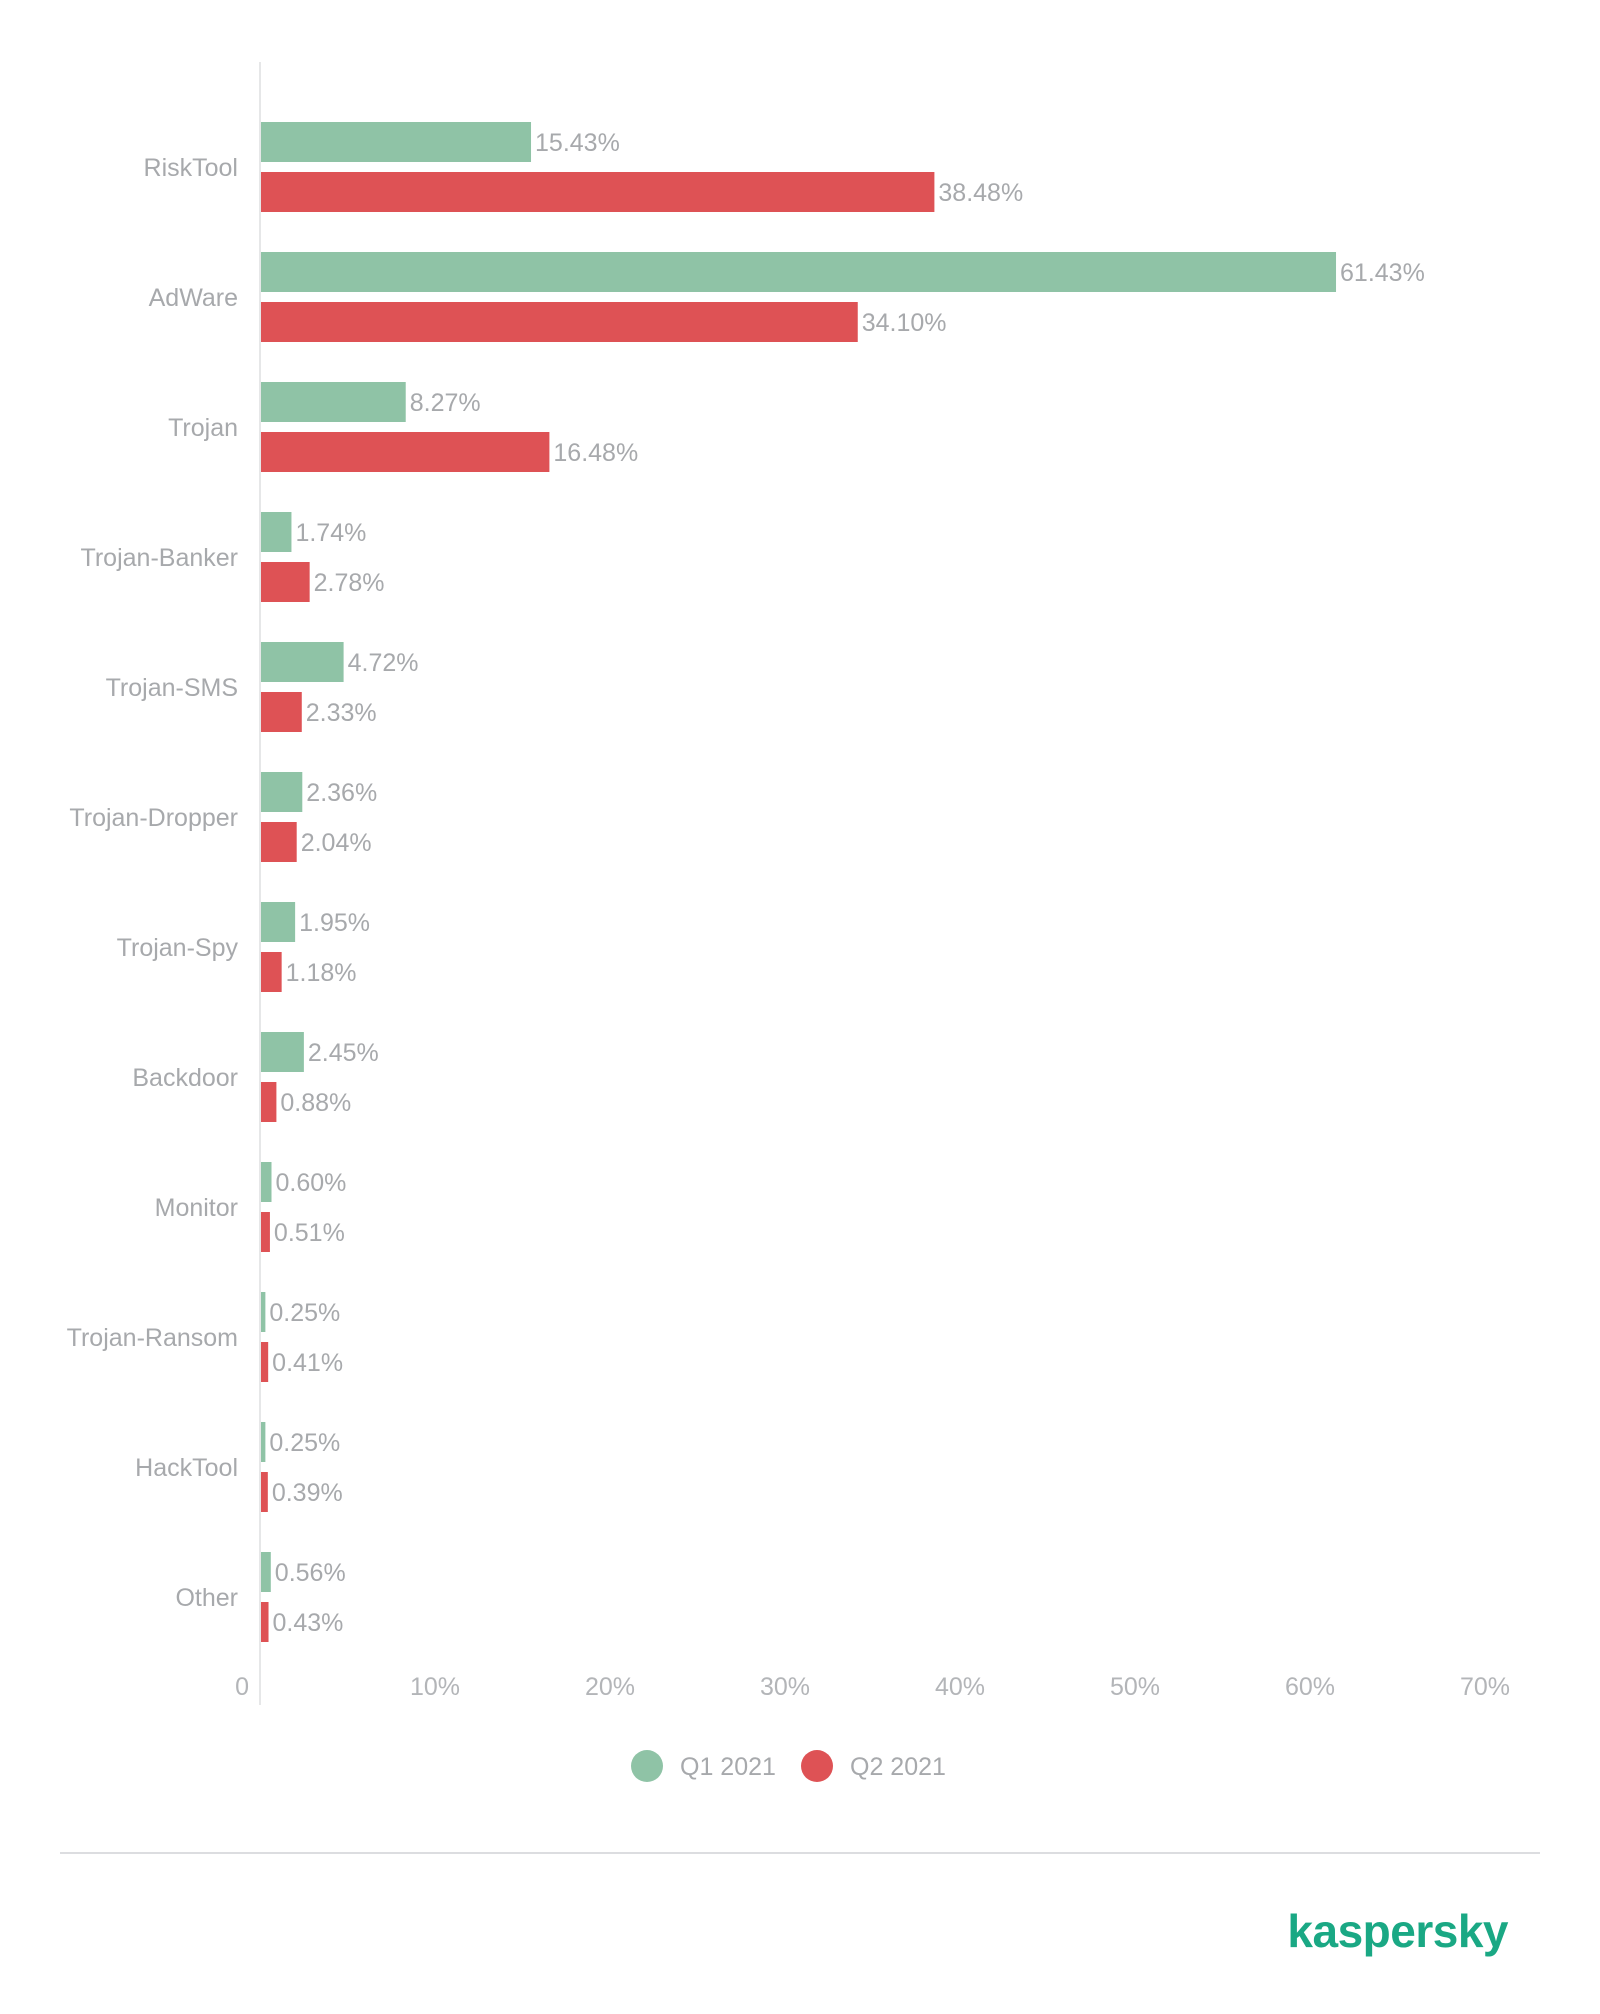 The width and height of the screenshot is (1600, 2014). Describe the element at coordinates (904, 323) in the screenshot. I see `value-label-adware-q2-2021: 34.10%` at that location.